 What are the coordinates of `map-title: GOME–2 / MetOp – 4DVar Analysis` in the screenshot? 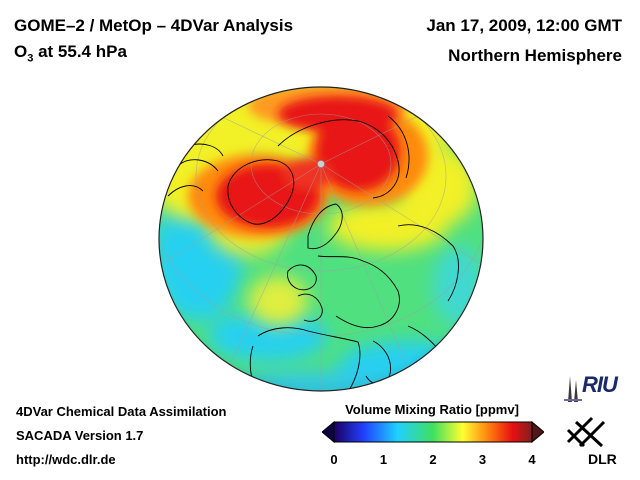 It's located at (154, 25).